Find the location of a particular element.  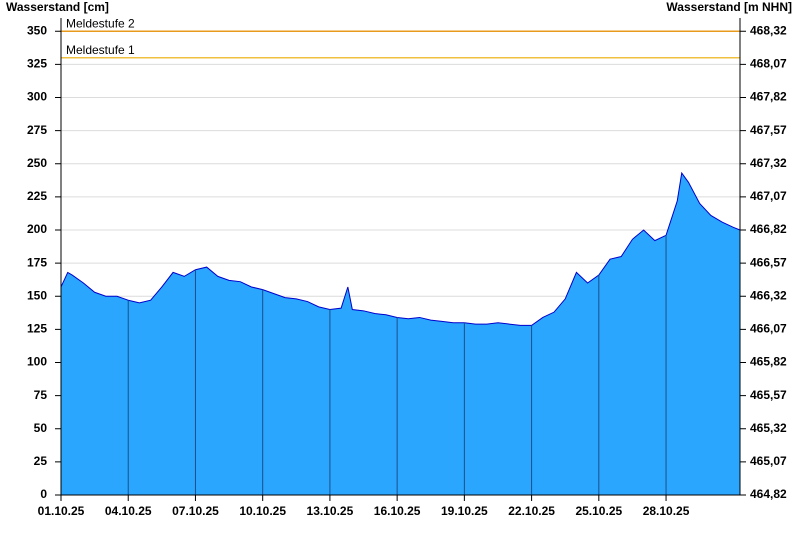

y2-tick-label: 465,32 is located at coordinates (768, 428).